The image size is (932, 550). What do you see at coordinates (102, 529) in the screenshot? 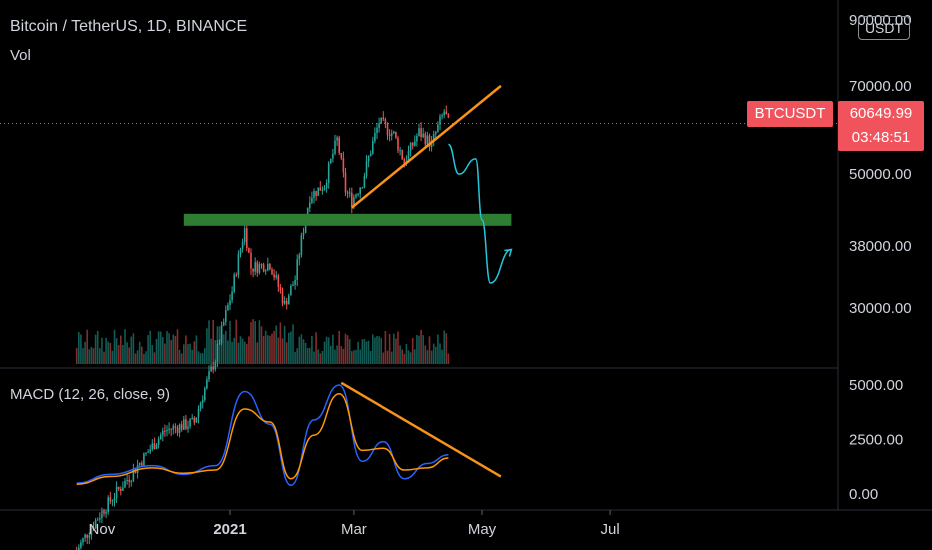
I see `time-tick-label: Nov` at bounding box center [102, 529].